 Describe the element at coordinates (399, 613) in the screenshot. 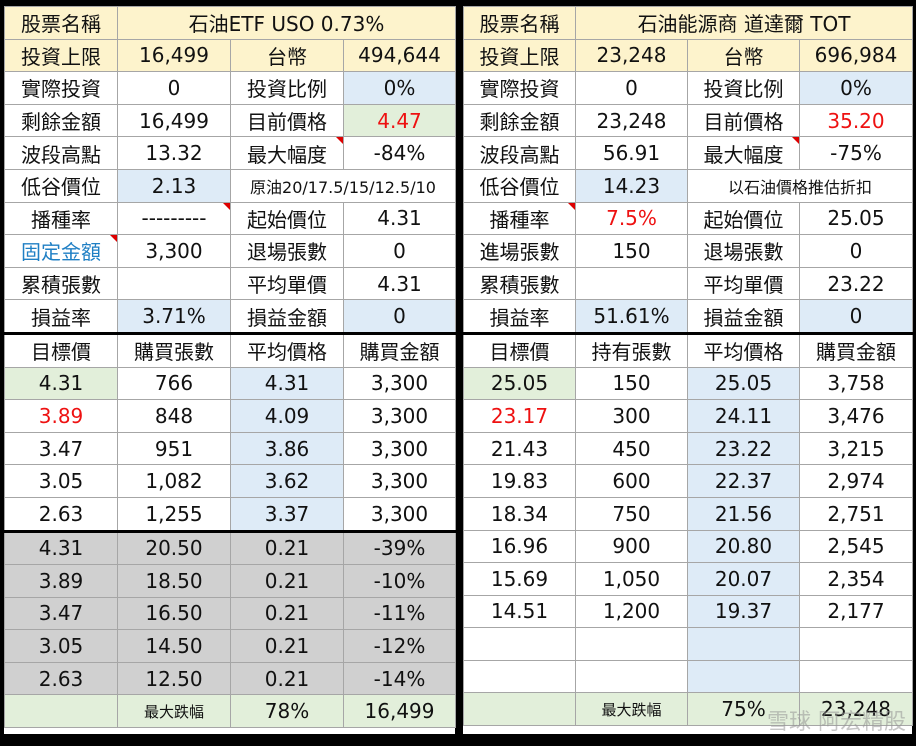

I see `gray-cell: -11%` at that location.